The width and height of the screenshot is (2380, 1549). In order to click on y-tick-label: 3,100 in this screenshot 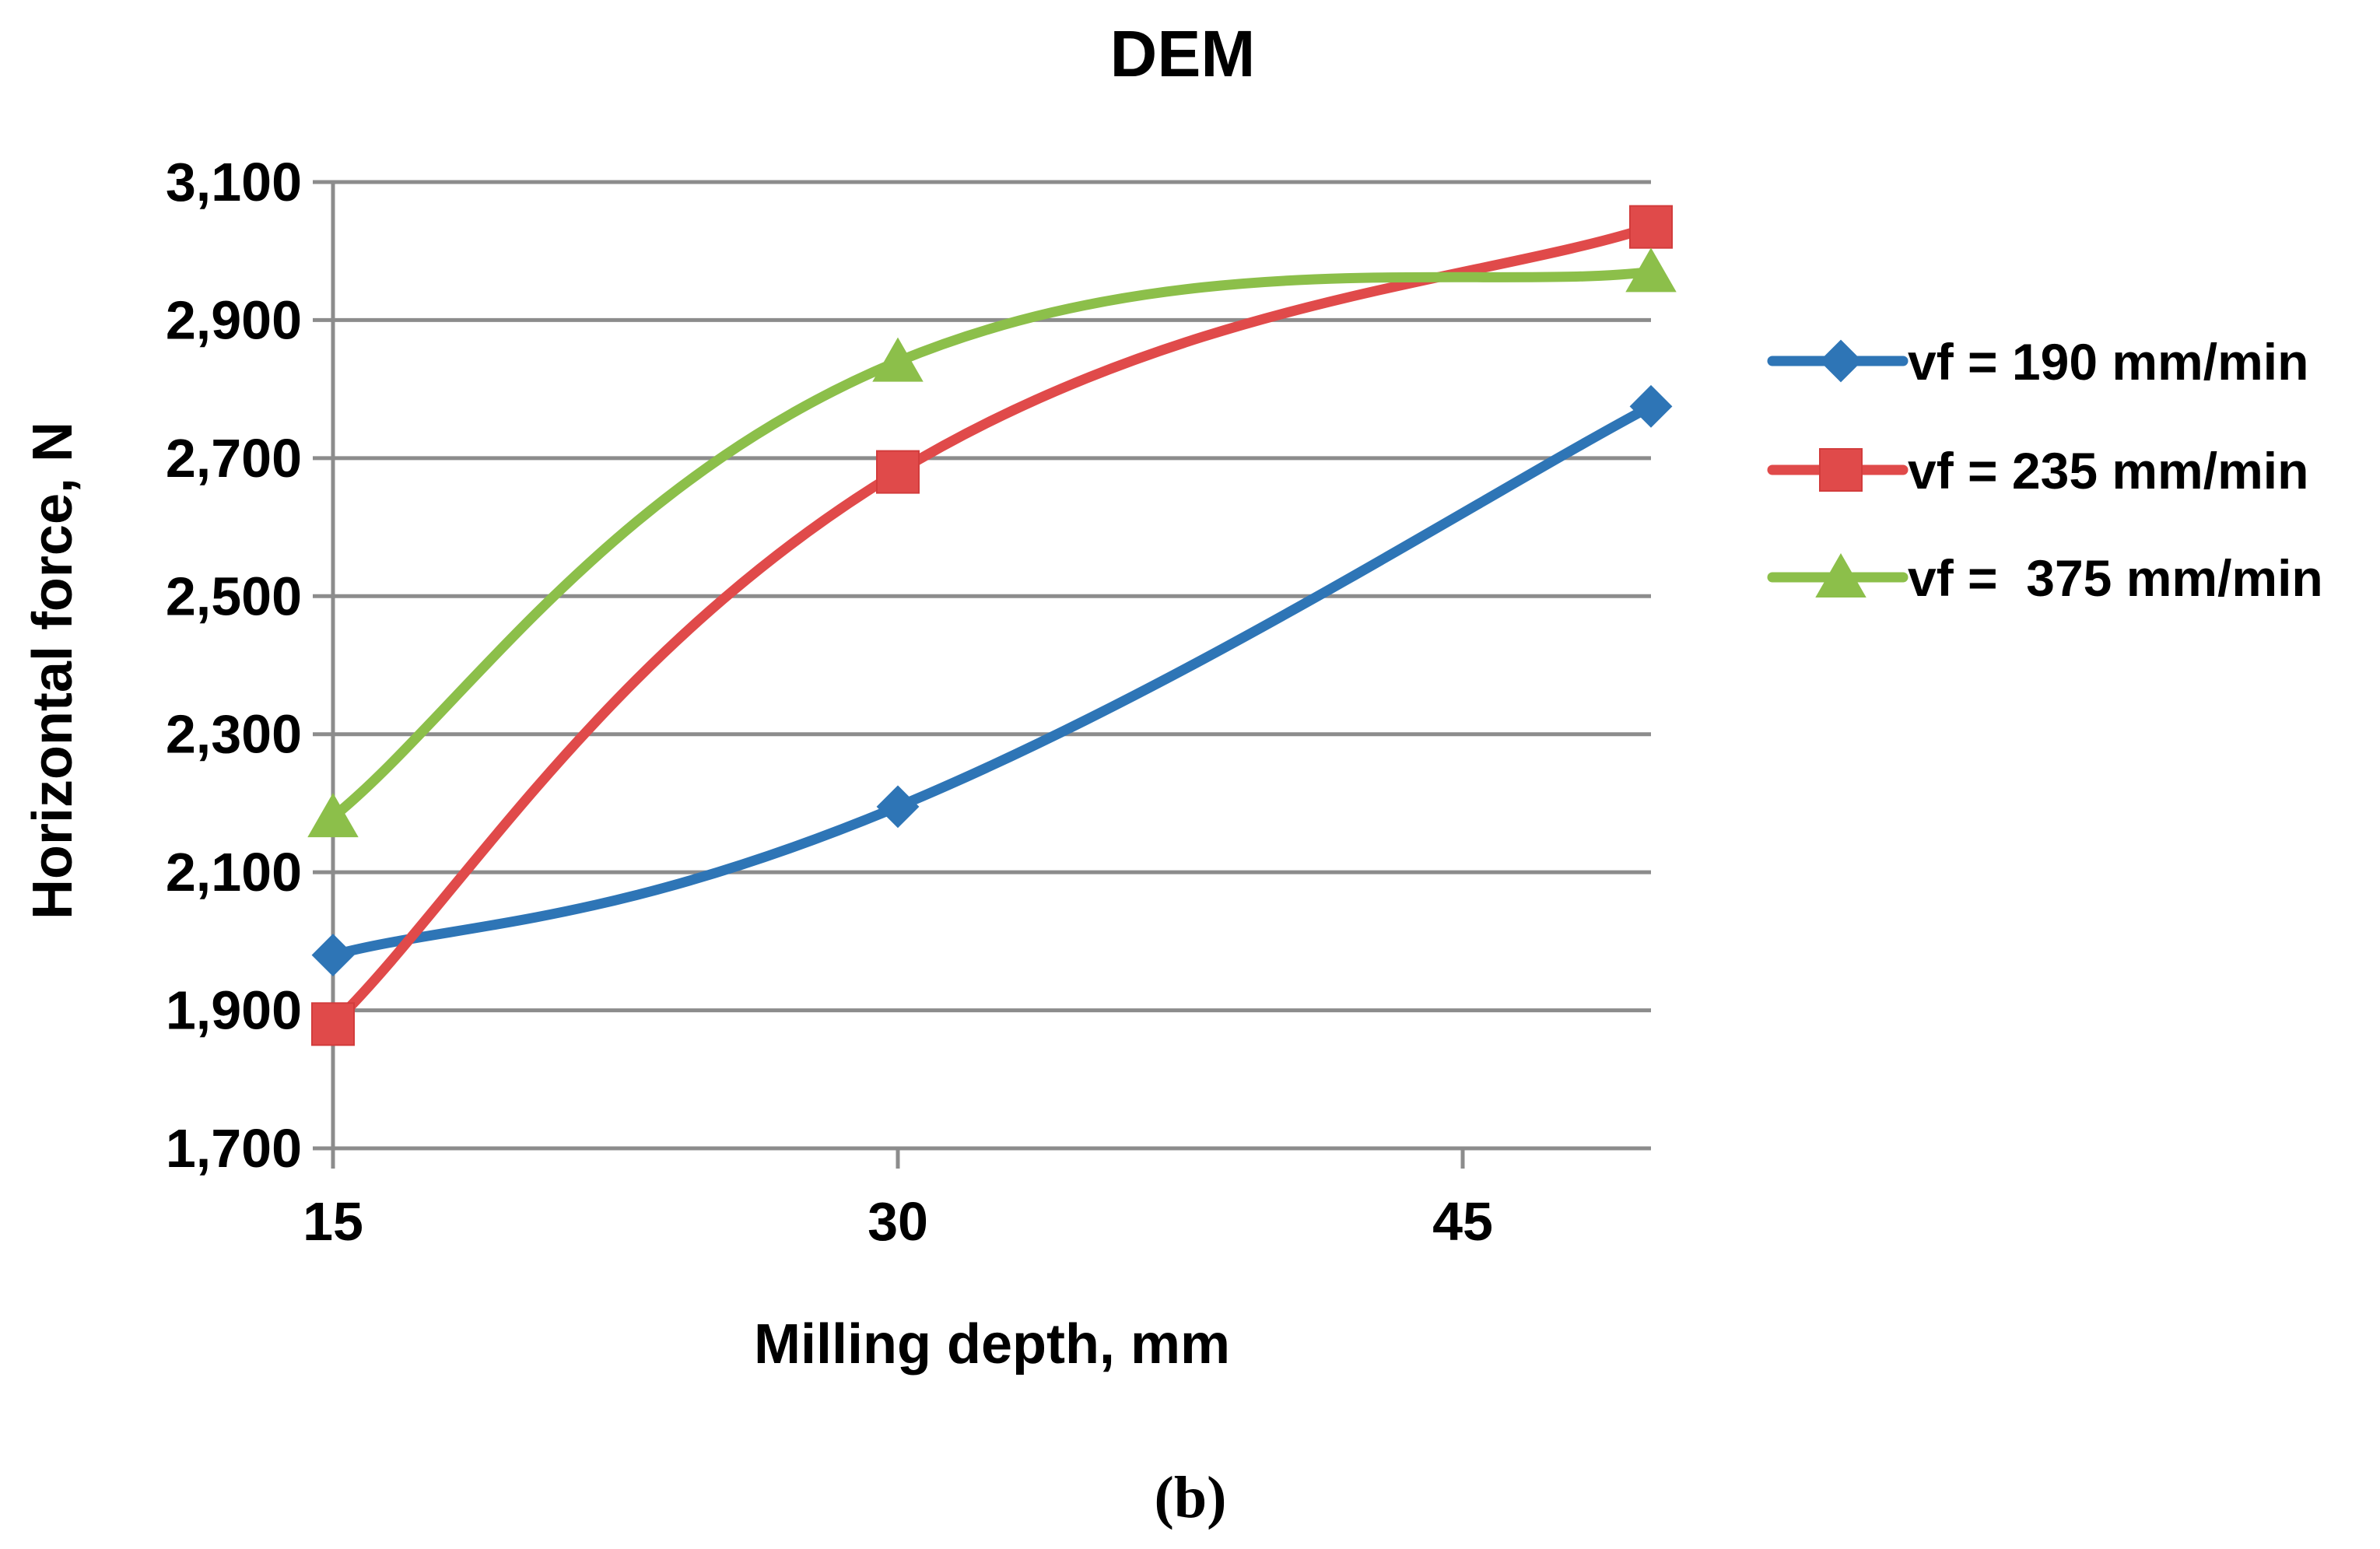, I will do `click(234, 182)`.